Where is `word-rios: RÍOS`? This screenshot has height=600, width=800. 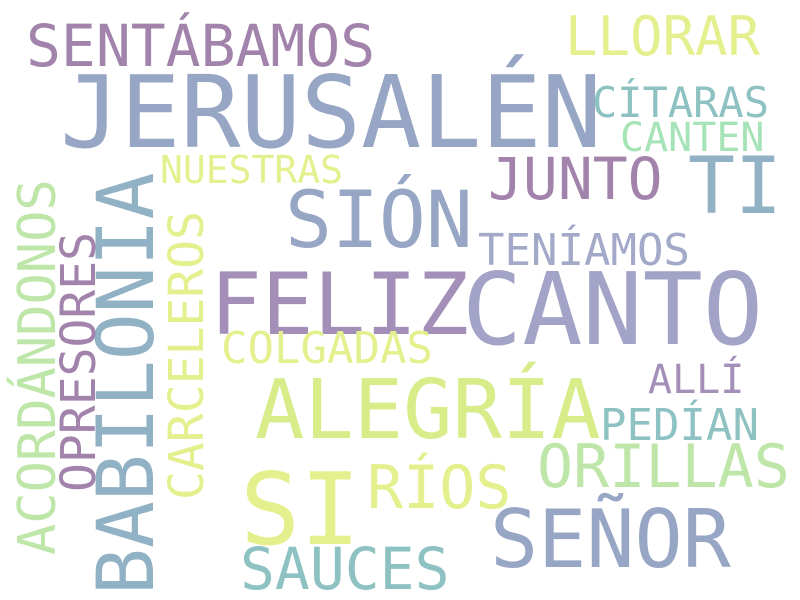
word-rios: RÍOS is located at coordinates (439, 488).